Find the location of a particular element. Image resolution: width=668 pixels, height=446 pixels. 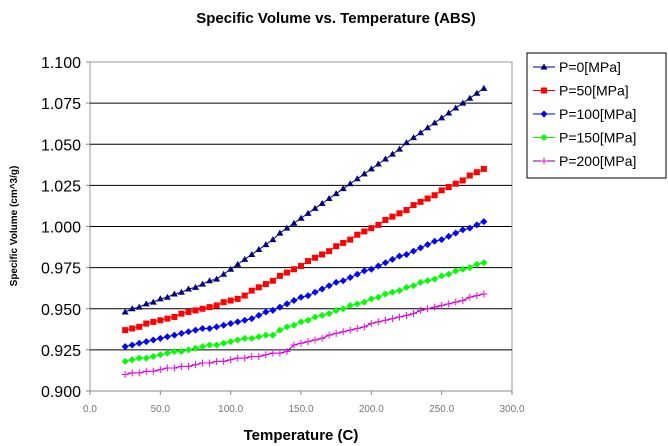

y-tick-label: 1.075 is located at coordinates (61, 104).